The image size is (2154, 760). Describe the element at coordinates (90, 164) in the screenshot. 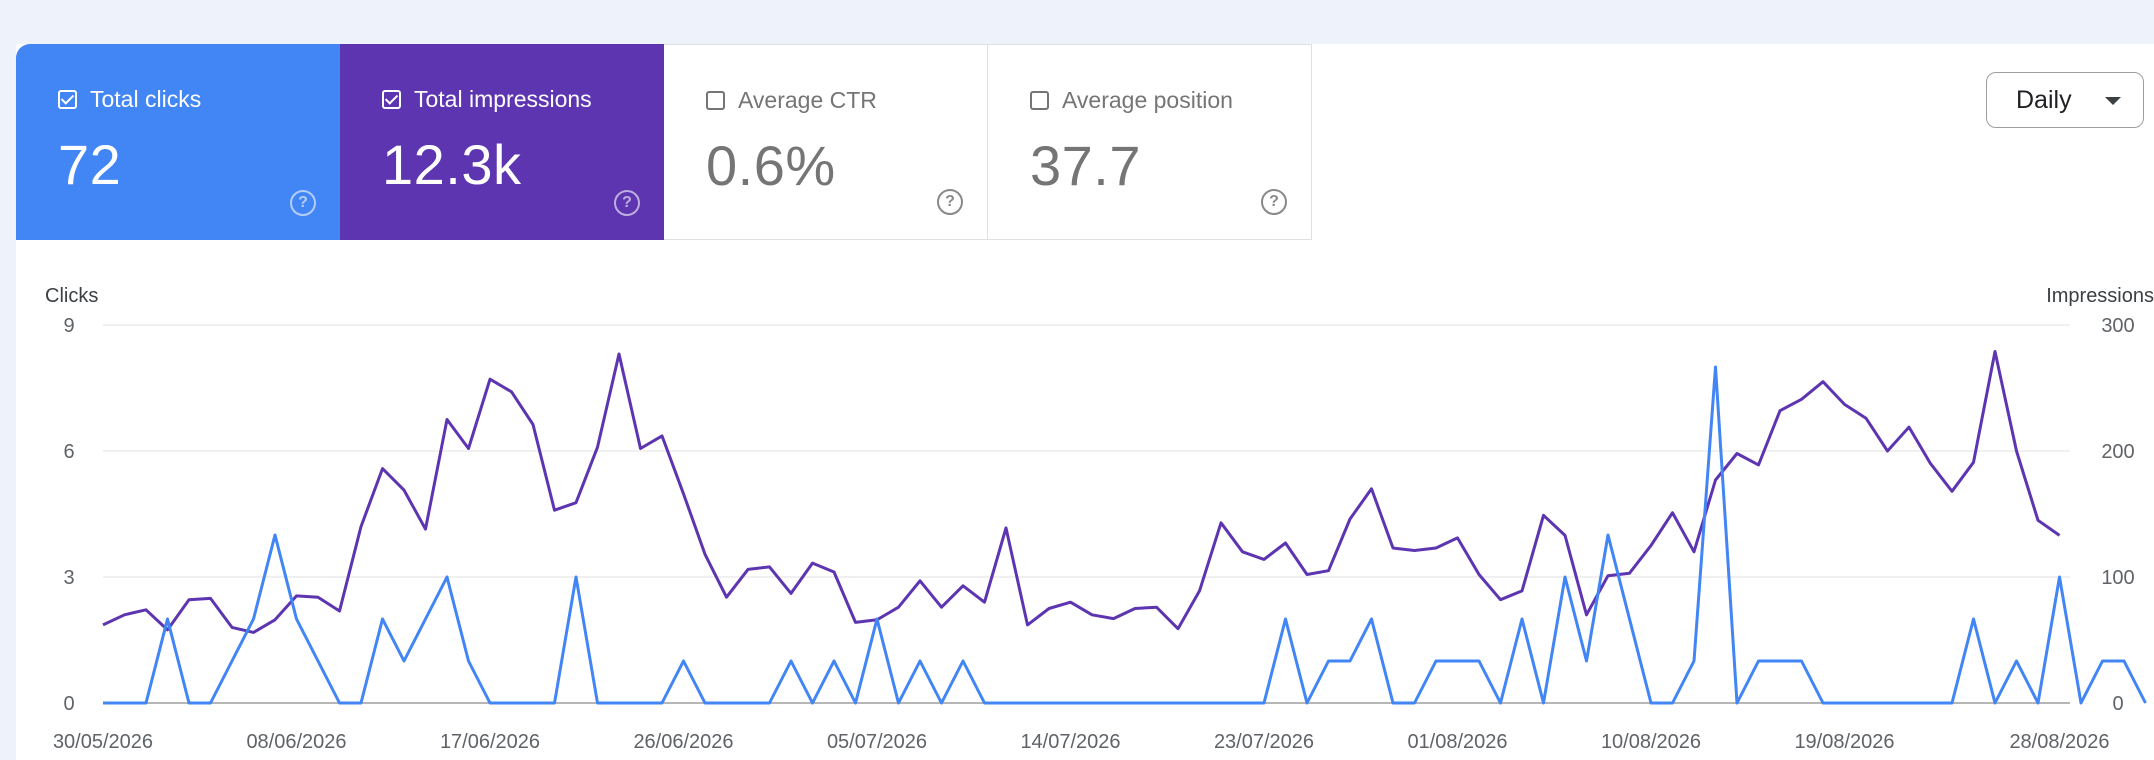

I see `metric-value: 72` at that location.